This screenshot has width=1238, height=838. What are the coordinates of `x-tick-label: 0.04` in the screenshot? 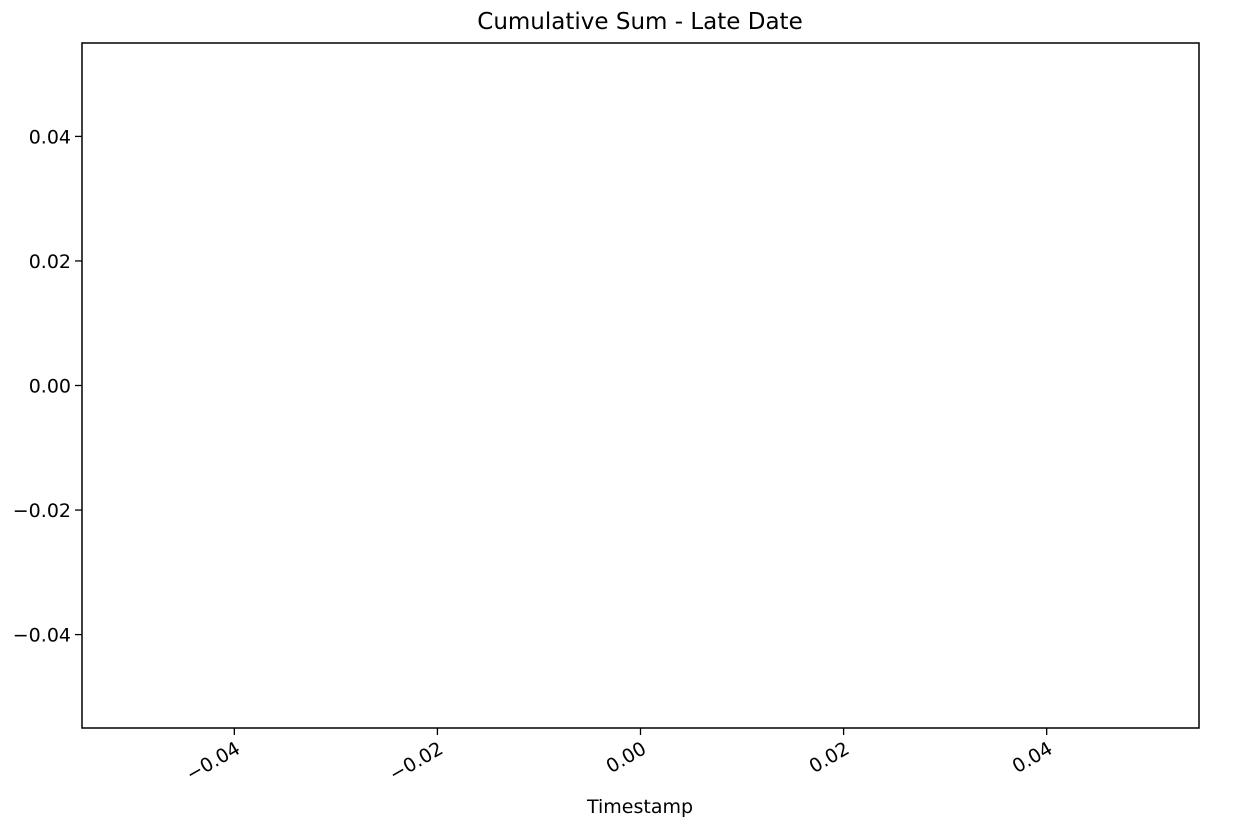 It's located at (1033, 758).